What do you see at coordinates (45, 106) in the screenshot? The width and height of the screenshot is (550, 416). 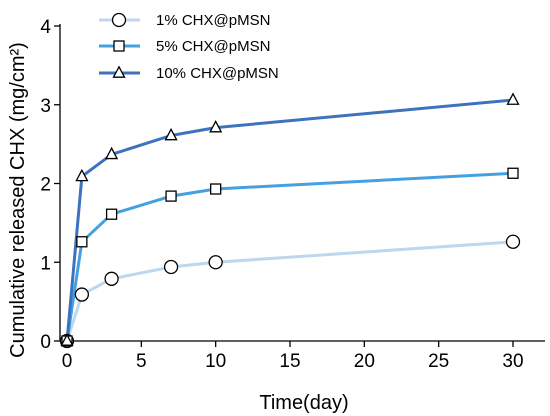 I see `y-tick-label: 3` at bounding box center [45, 106].